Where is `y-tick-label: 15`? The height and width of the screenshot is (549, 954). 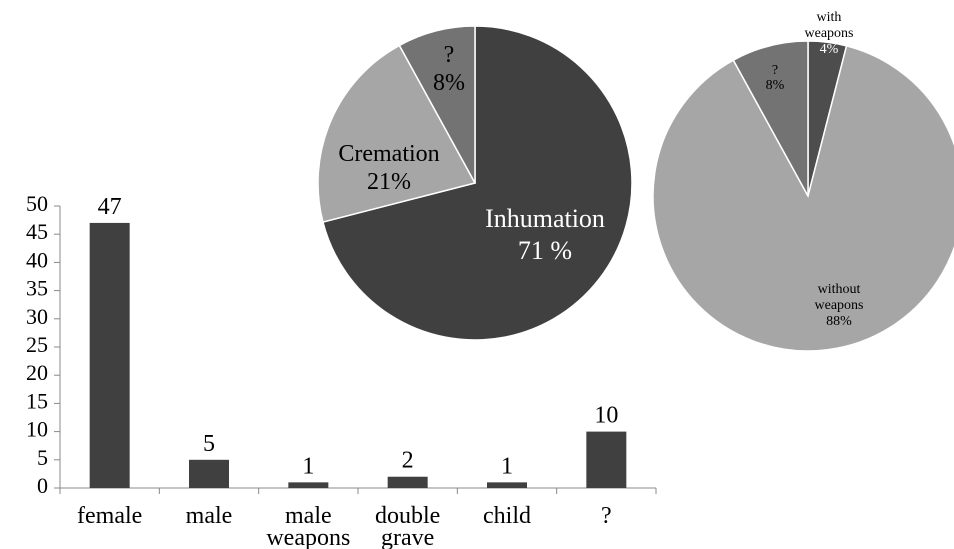 y-tick-label: 15 is located at coordinates (37, 400).